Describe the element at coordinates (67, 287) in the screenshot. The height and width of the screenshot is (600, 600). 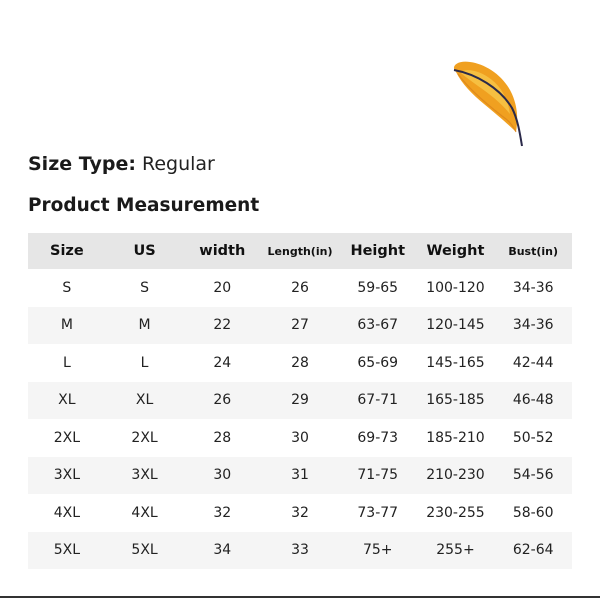
I see `cell-size: S` at that location.